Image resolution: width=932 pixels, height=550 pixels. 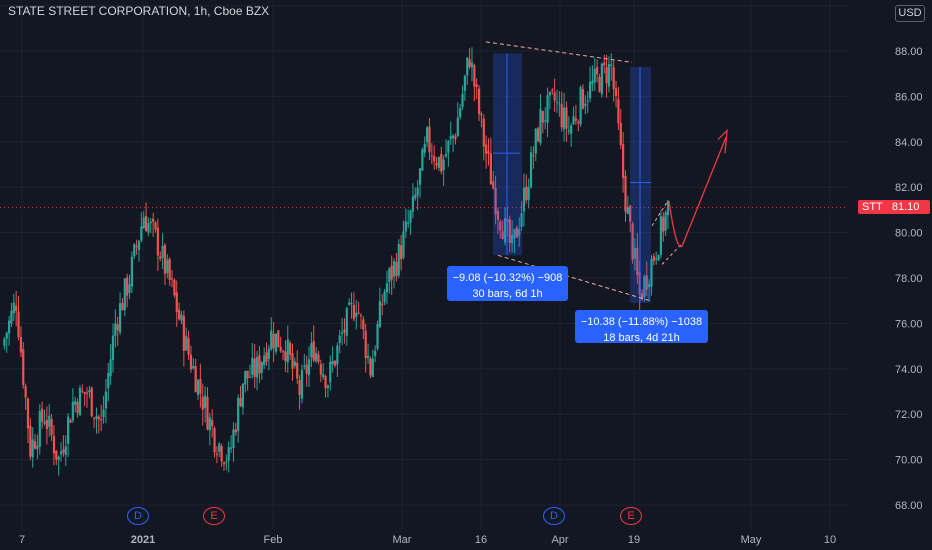 What do you see at coordinates (697, 192) in the screenshot?
I see `projection-path` at bounding box center [697, 192].